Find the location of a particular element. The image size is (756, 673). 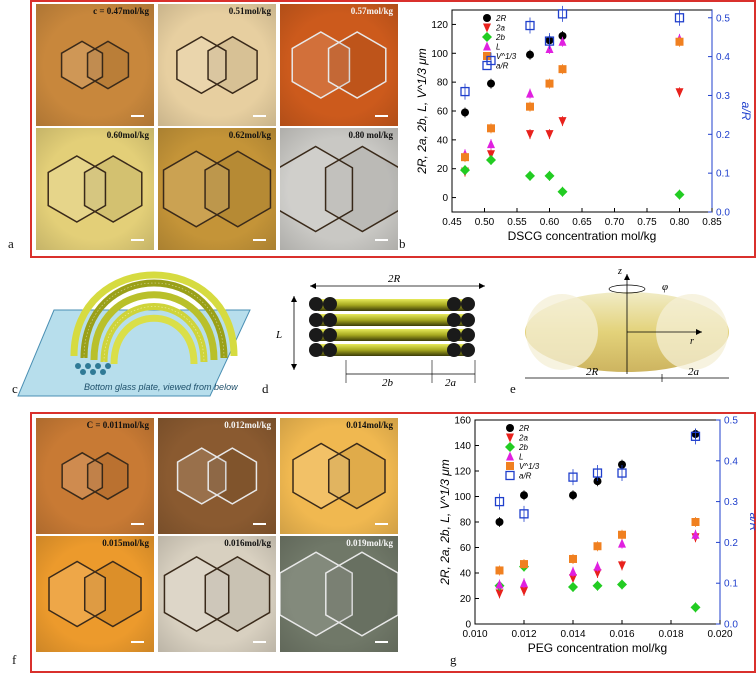

micrograph-tile: 0.80 mol/kg is located at coordinates (339, 189).